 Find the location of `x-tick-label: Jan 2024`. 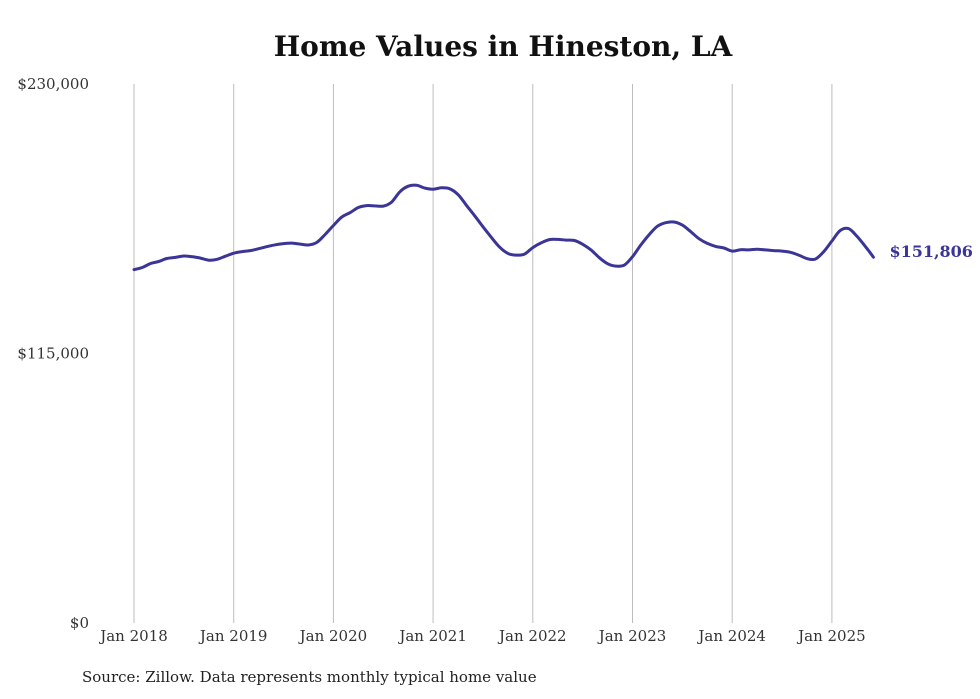

x-tick-label: Jan 2024 is located at coordinates (731, 636).